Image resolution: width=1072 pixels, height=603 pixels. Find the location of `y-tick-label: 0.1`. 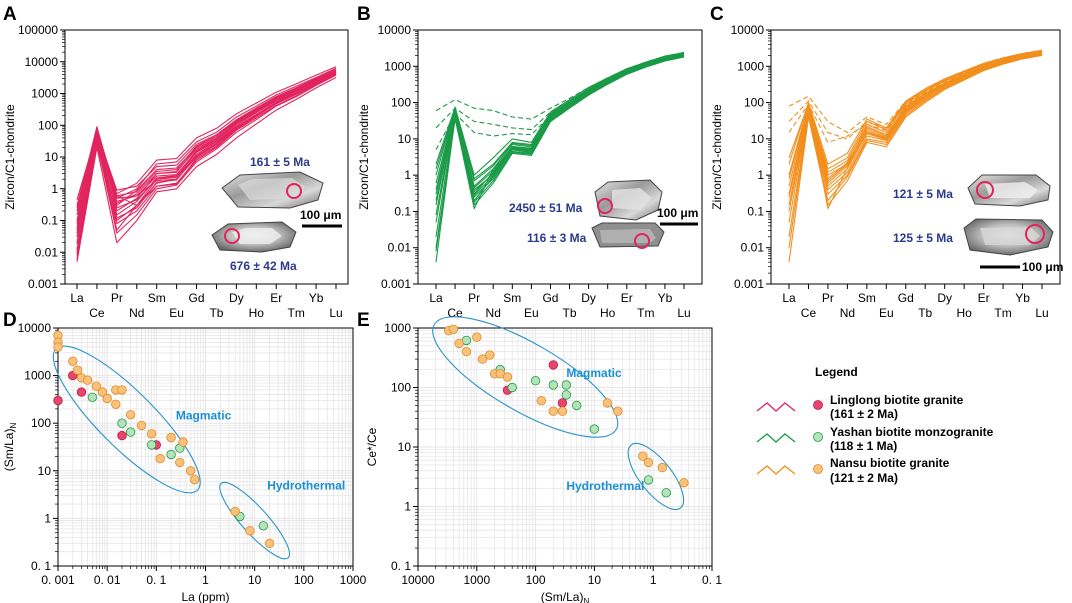

y-tick-label: 0.1 is located at coordinates (402, 211).